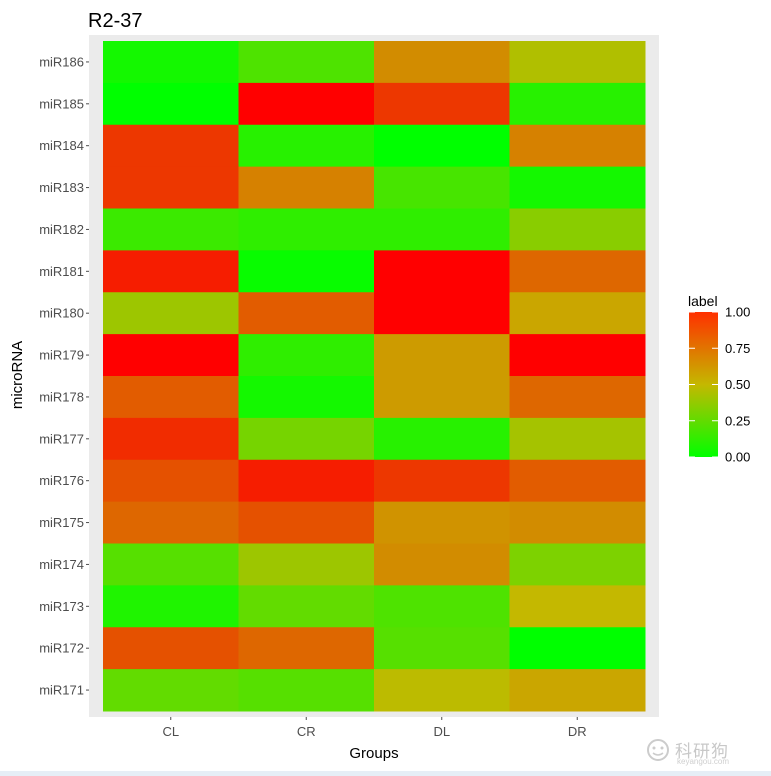 This screenshot has height=776, width=771. Describe the element at coordinates (306, 355) in the screenshot. I see `heatmap-cell-miR179-CR` at that location.